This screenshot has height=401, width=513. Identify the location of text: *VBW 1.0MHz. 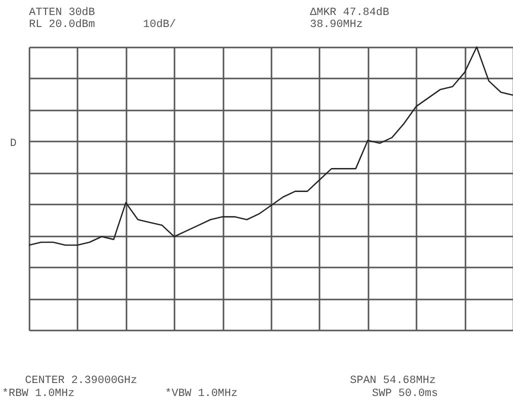
(201, 394).